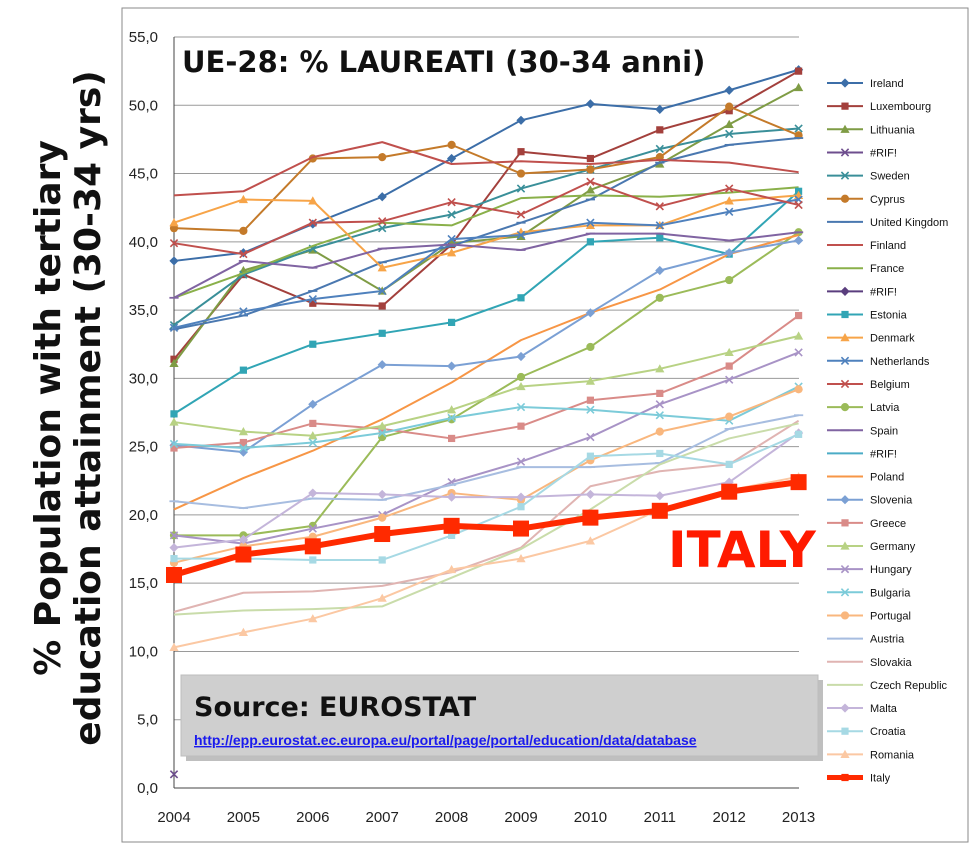 Image resolution: width=978 pixels, height=860 pixels. I want to click on y-tick-label: 50,0, so click(143, 105).